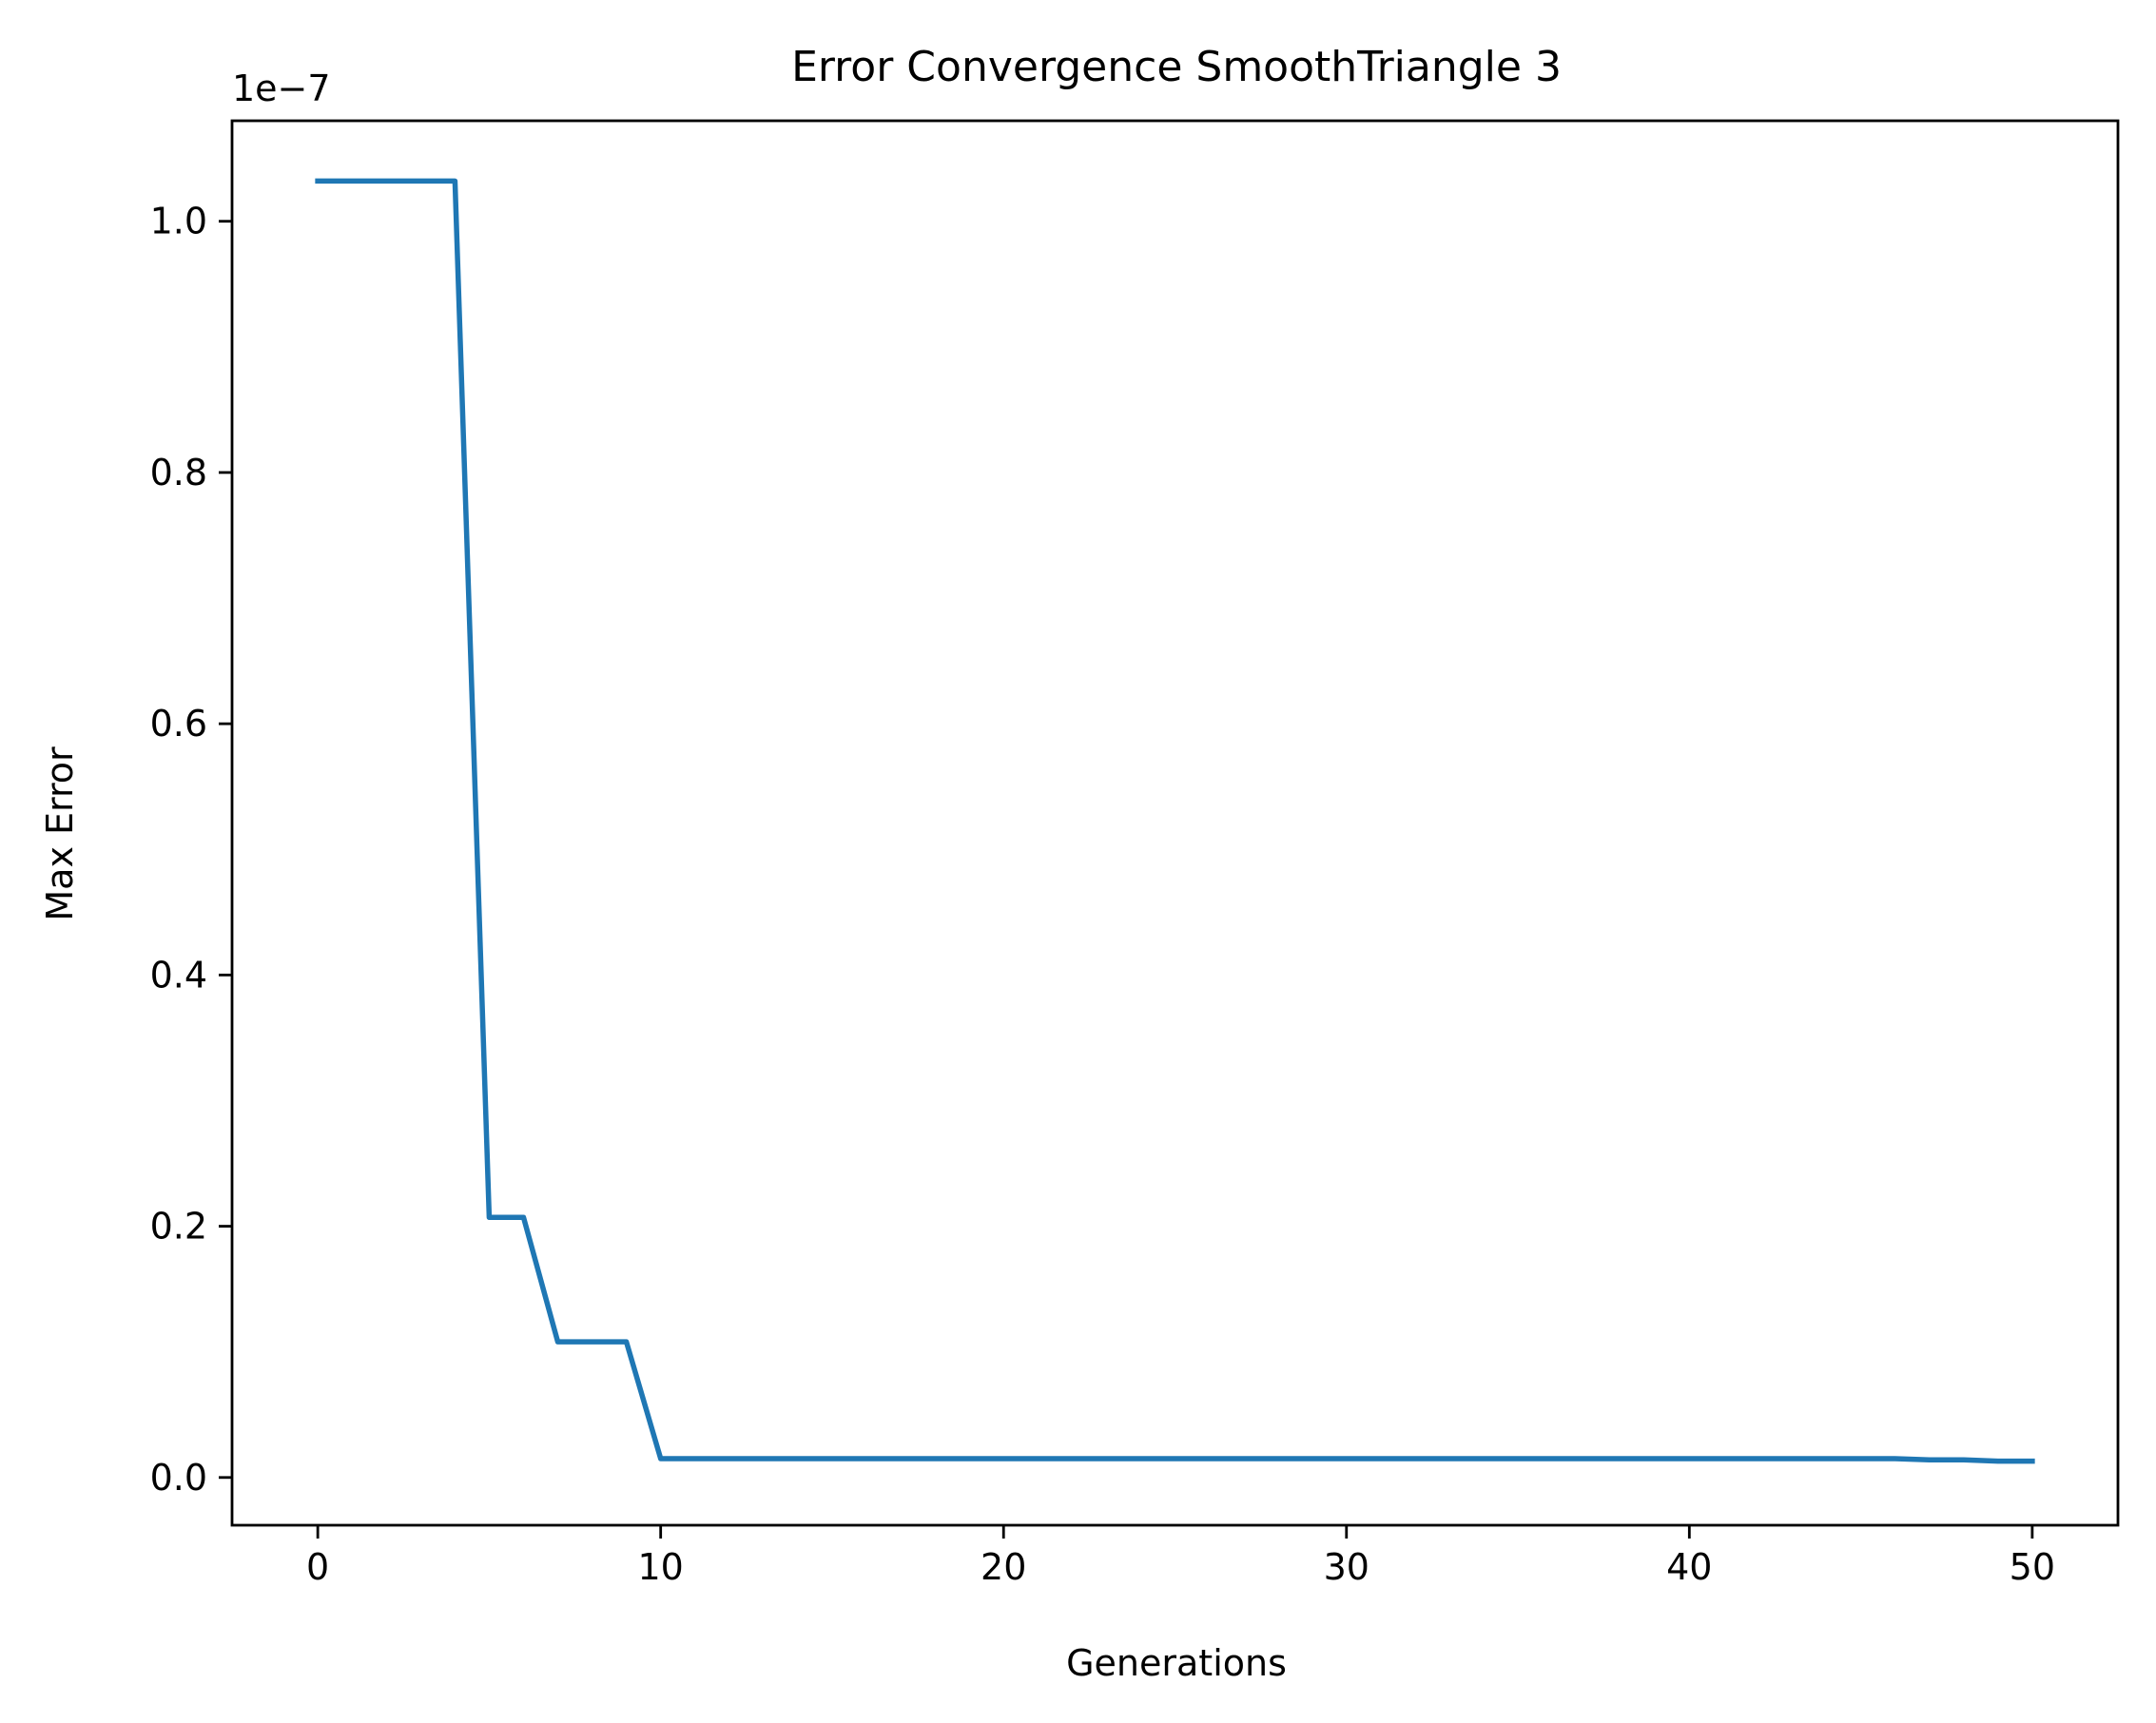 The image size is (2156, 1723). What do you see at coordinates (178, 473) in the screenshot?
I see `y-tick-label: 0.8` at bounding box center [178, 473].